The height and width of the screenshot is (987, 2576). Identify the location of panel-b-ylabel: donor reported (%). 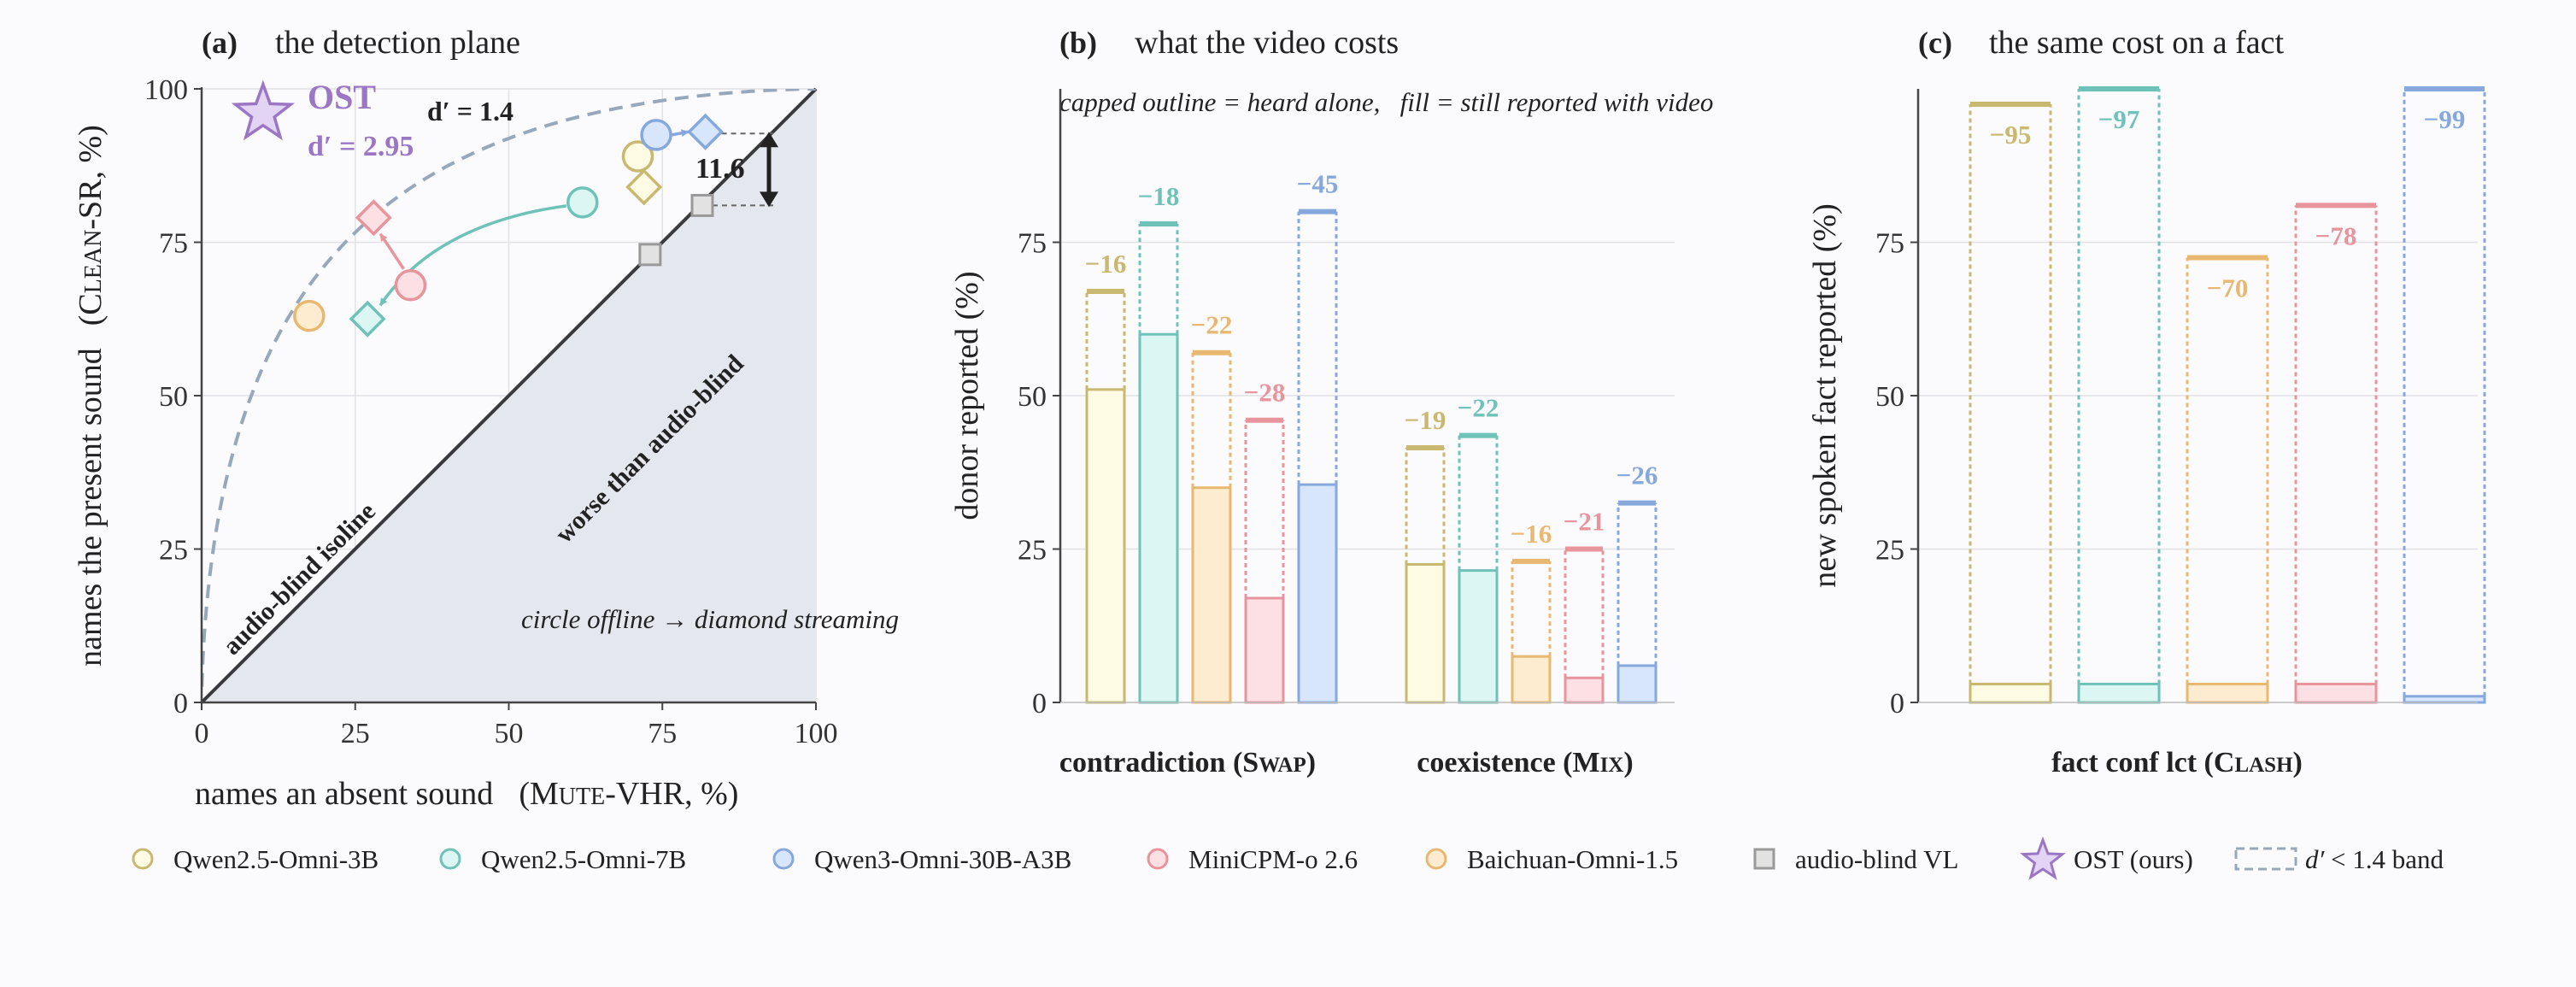
(967, 395).